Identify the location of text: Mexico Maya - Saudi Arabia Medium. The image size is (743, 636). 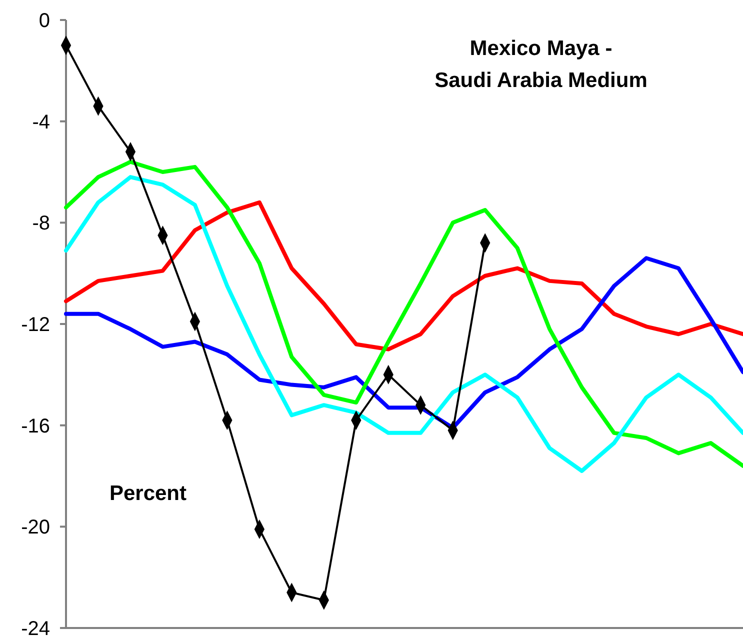
(541, 64).